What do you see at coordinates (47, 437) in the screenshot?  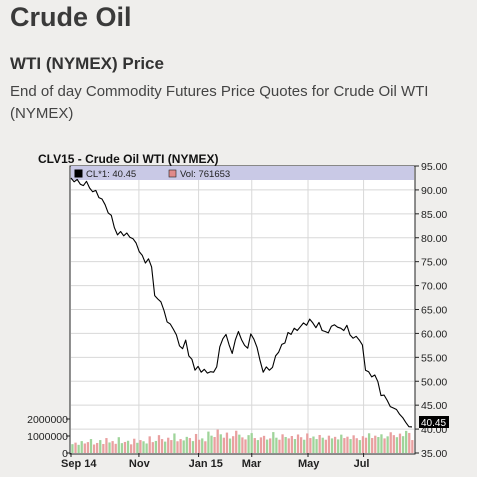 I see `volume-tick-label: 1000000` at bounding box center [47, 437].